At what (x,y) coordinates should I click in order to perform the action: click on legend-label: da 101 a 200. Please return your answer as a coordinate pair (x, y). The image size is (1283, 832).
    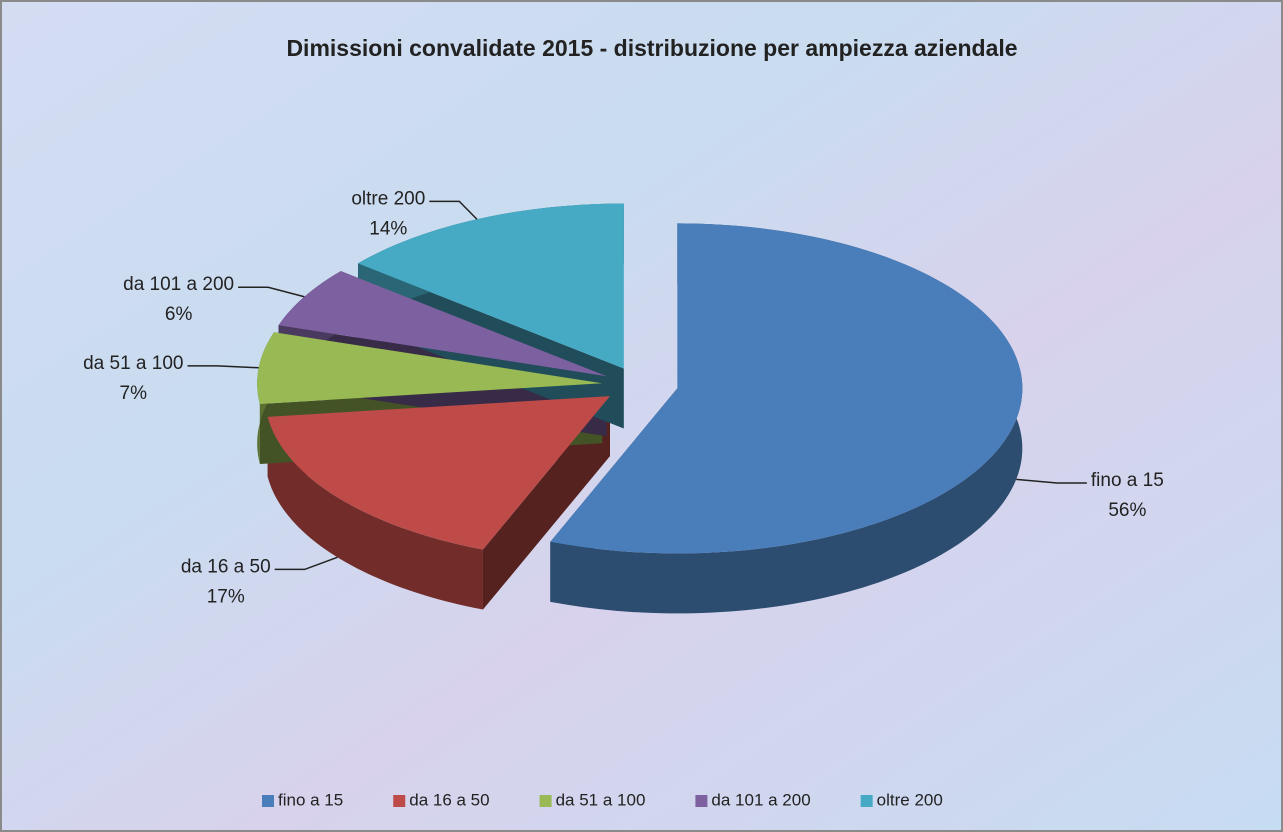
    Looking at the image, I should click on (760, 799).